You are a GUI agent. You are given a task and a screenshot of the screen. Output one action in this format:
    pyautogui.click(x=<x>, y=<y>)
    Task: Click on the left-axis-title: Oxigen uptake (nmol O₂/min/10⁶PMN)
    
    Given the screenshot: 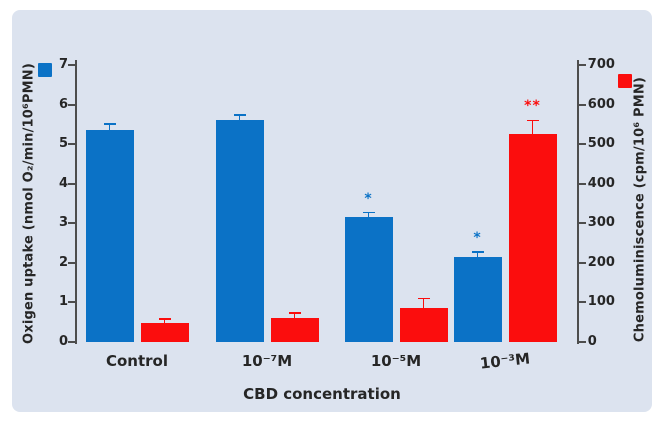 What is the action you would take?
    pyautogui.click(x=29, y=204)
    